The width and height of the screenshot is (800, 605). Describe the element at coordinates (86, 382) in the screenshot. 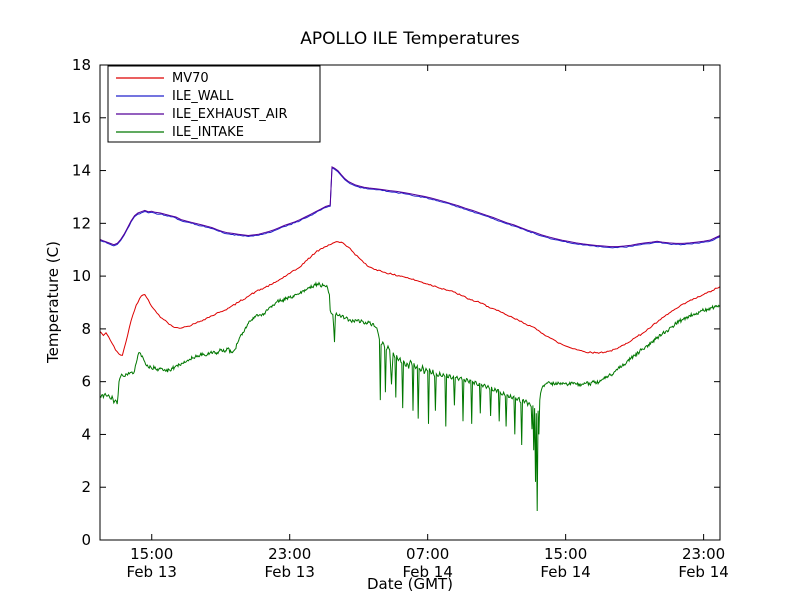

I see `y-tick-label: 6` at that location.